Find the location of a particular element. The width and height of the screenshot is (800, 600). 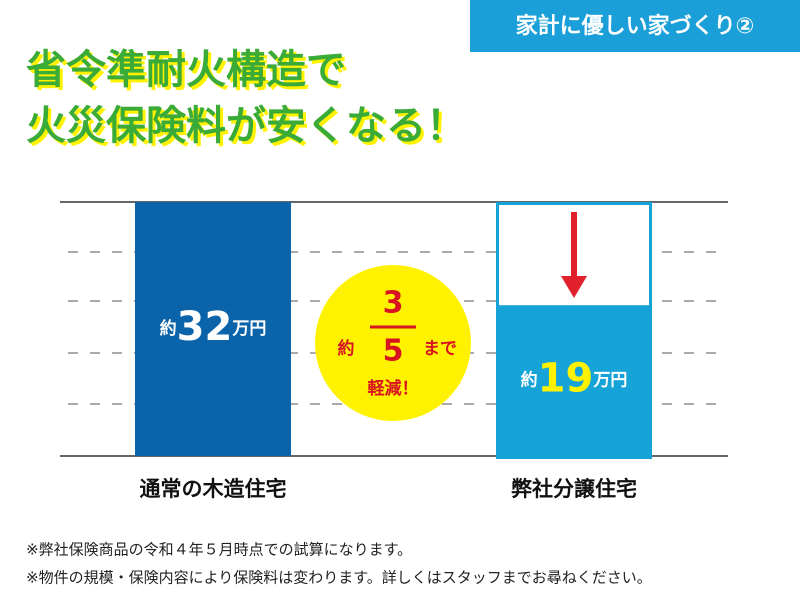

callout-circle is located at coordinates (393, 343).